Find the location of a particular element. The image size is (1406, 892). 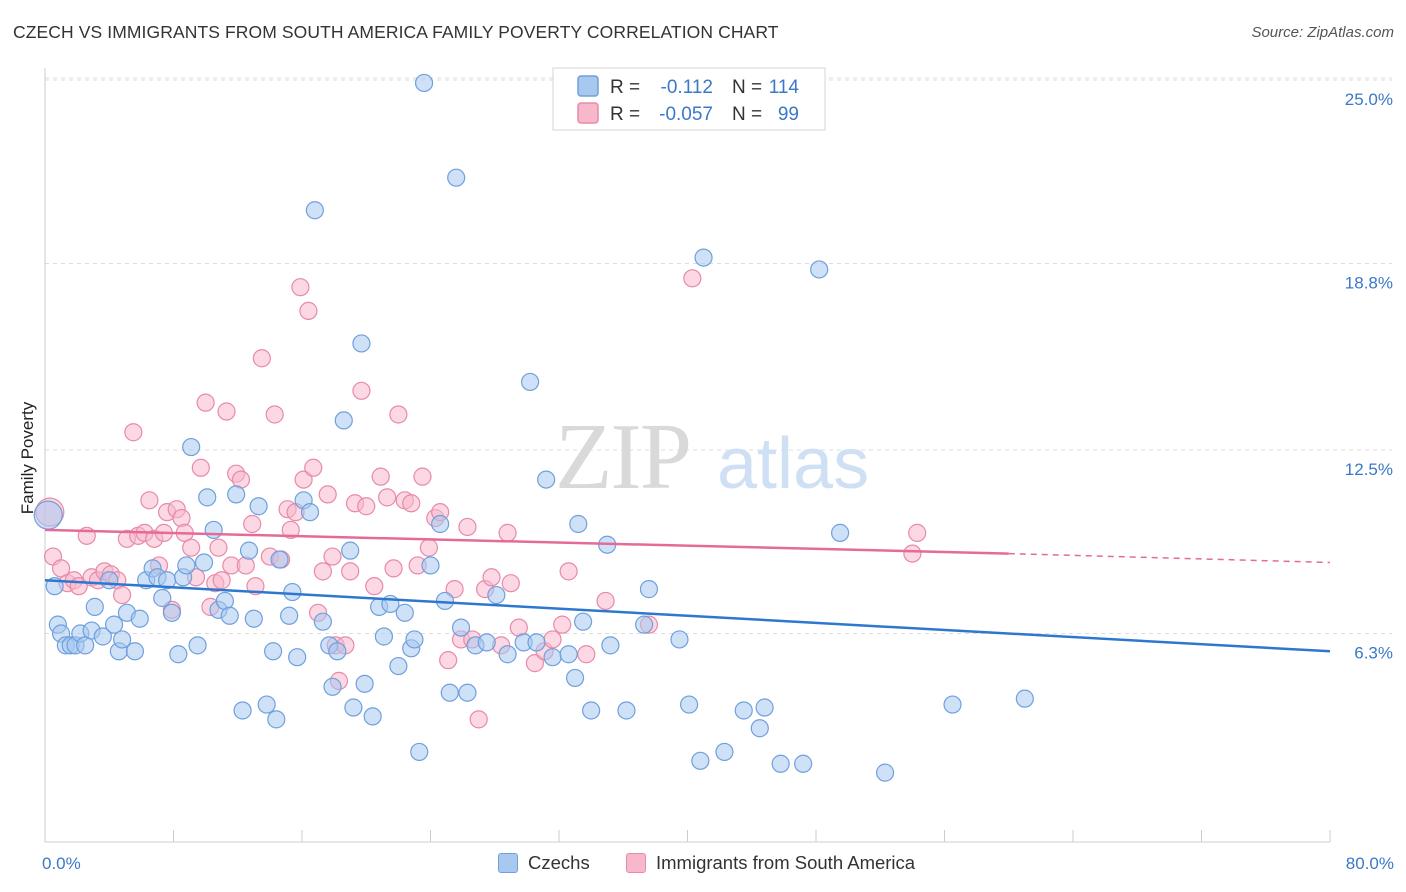

watermark: ZIP atlas is located at coordinates (712, 457).